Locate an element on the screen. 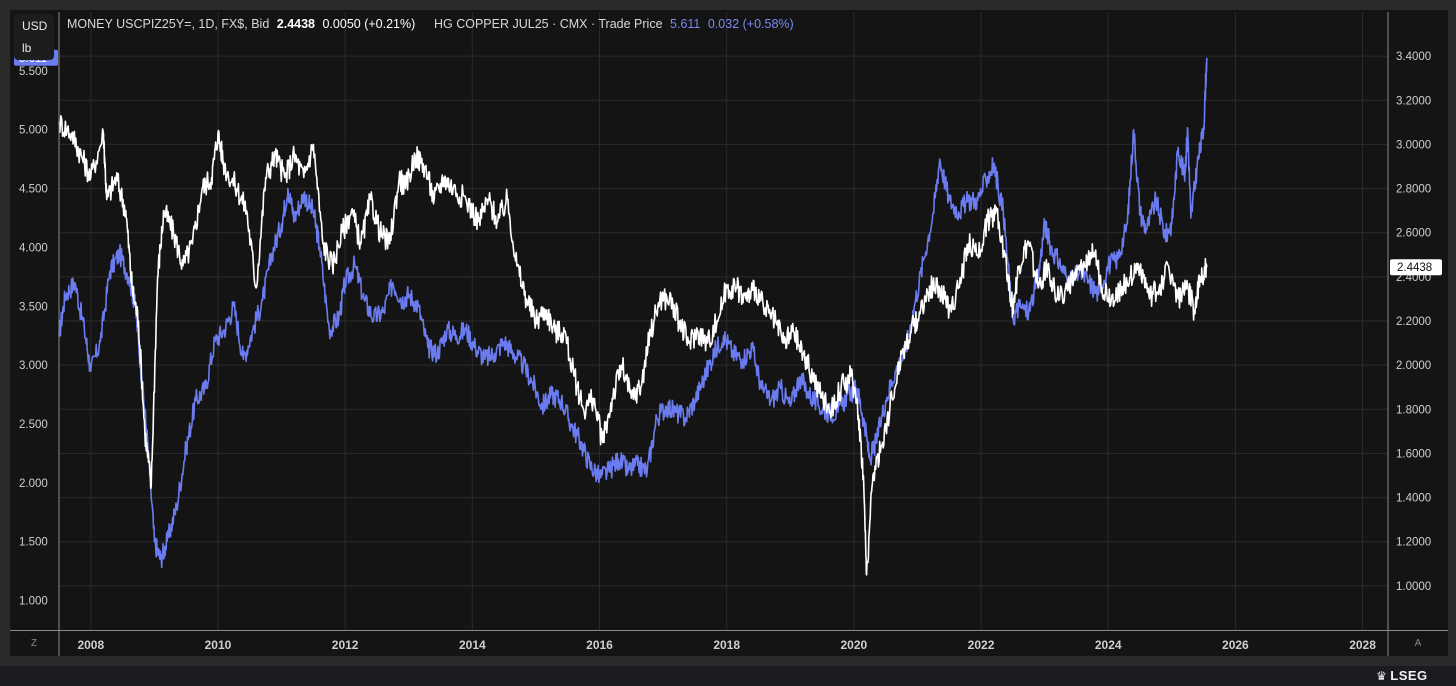 Image resolution: width=1456 pixels, height=686 pixels. x-tick-label: 2016 is located at coordinates (599, 645).